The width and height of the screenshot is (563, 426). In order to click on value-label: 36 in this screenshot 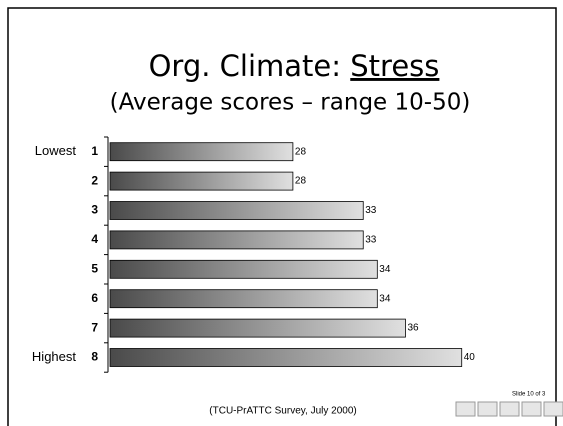, I will do `click(413, 328)`.